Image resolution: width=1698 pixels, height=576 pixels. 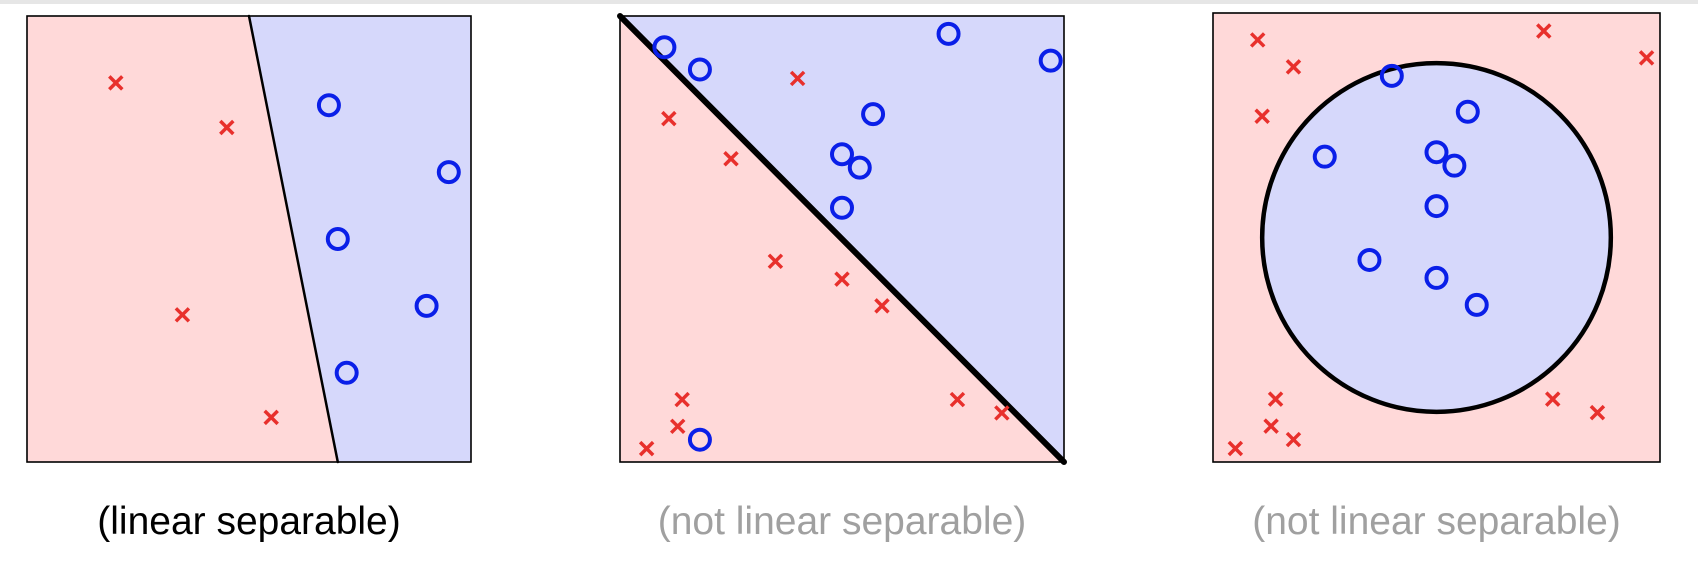 I want to click on caption-linear-separable: (linear separable), so click(x=249, y=521).